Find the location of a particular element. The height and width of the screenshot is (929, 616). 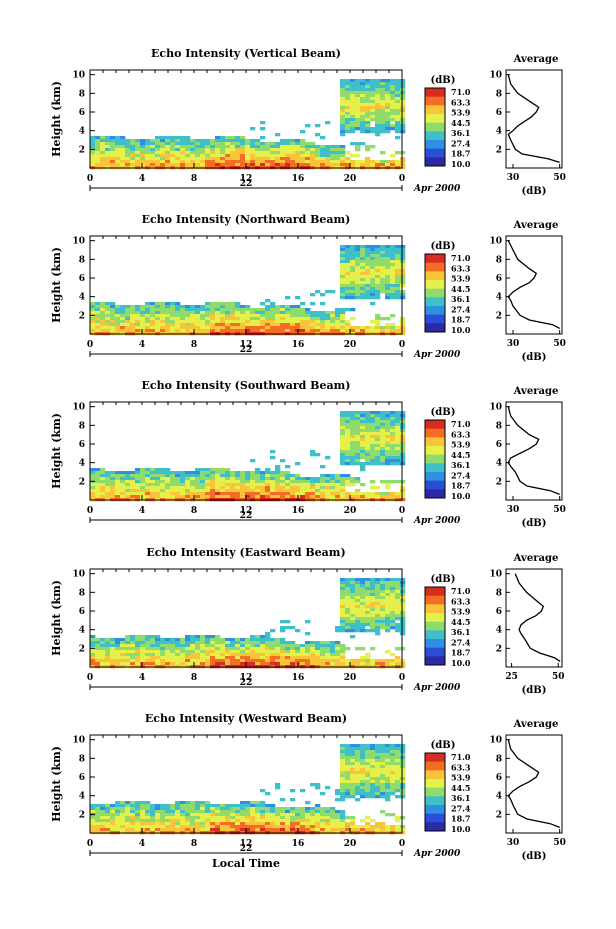

colorbar-tick-label: 36.1 is located at coordinates (460, 133).